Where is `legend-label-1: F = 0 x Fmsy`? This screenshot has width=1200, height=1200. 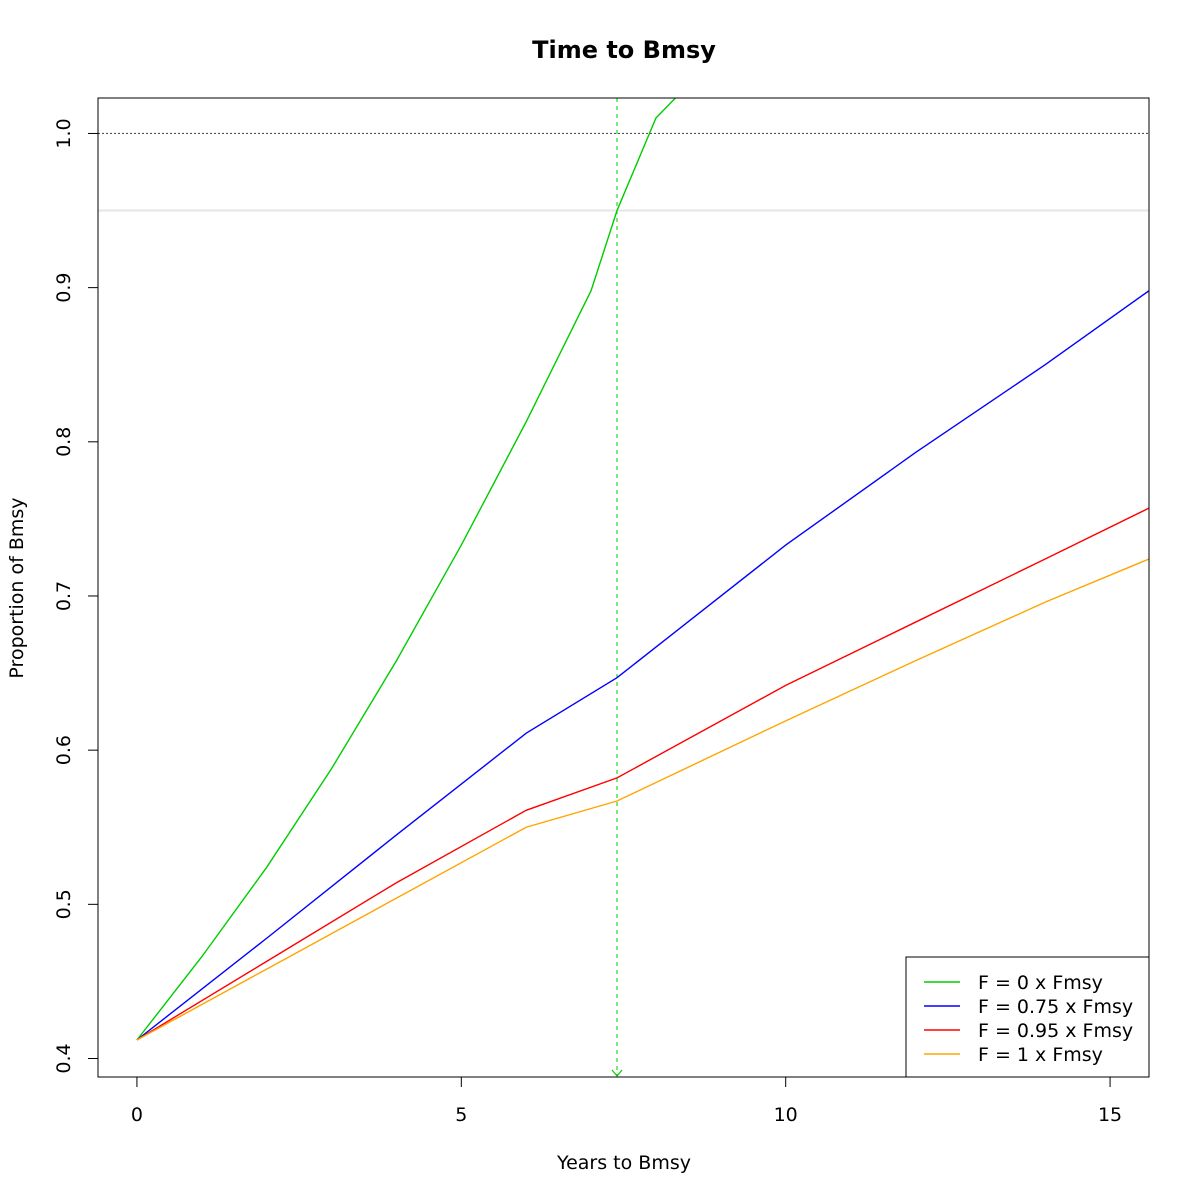 legend-label-1: F = 0 x Fmsy is located at coordinates (1040, 983).